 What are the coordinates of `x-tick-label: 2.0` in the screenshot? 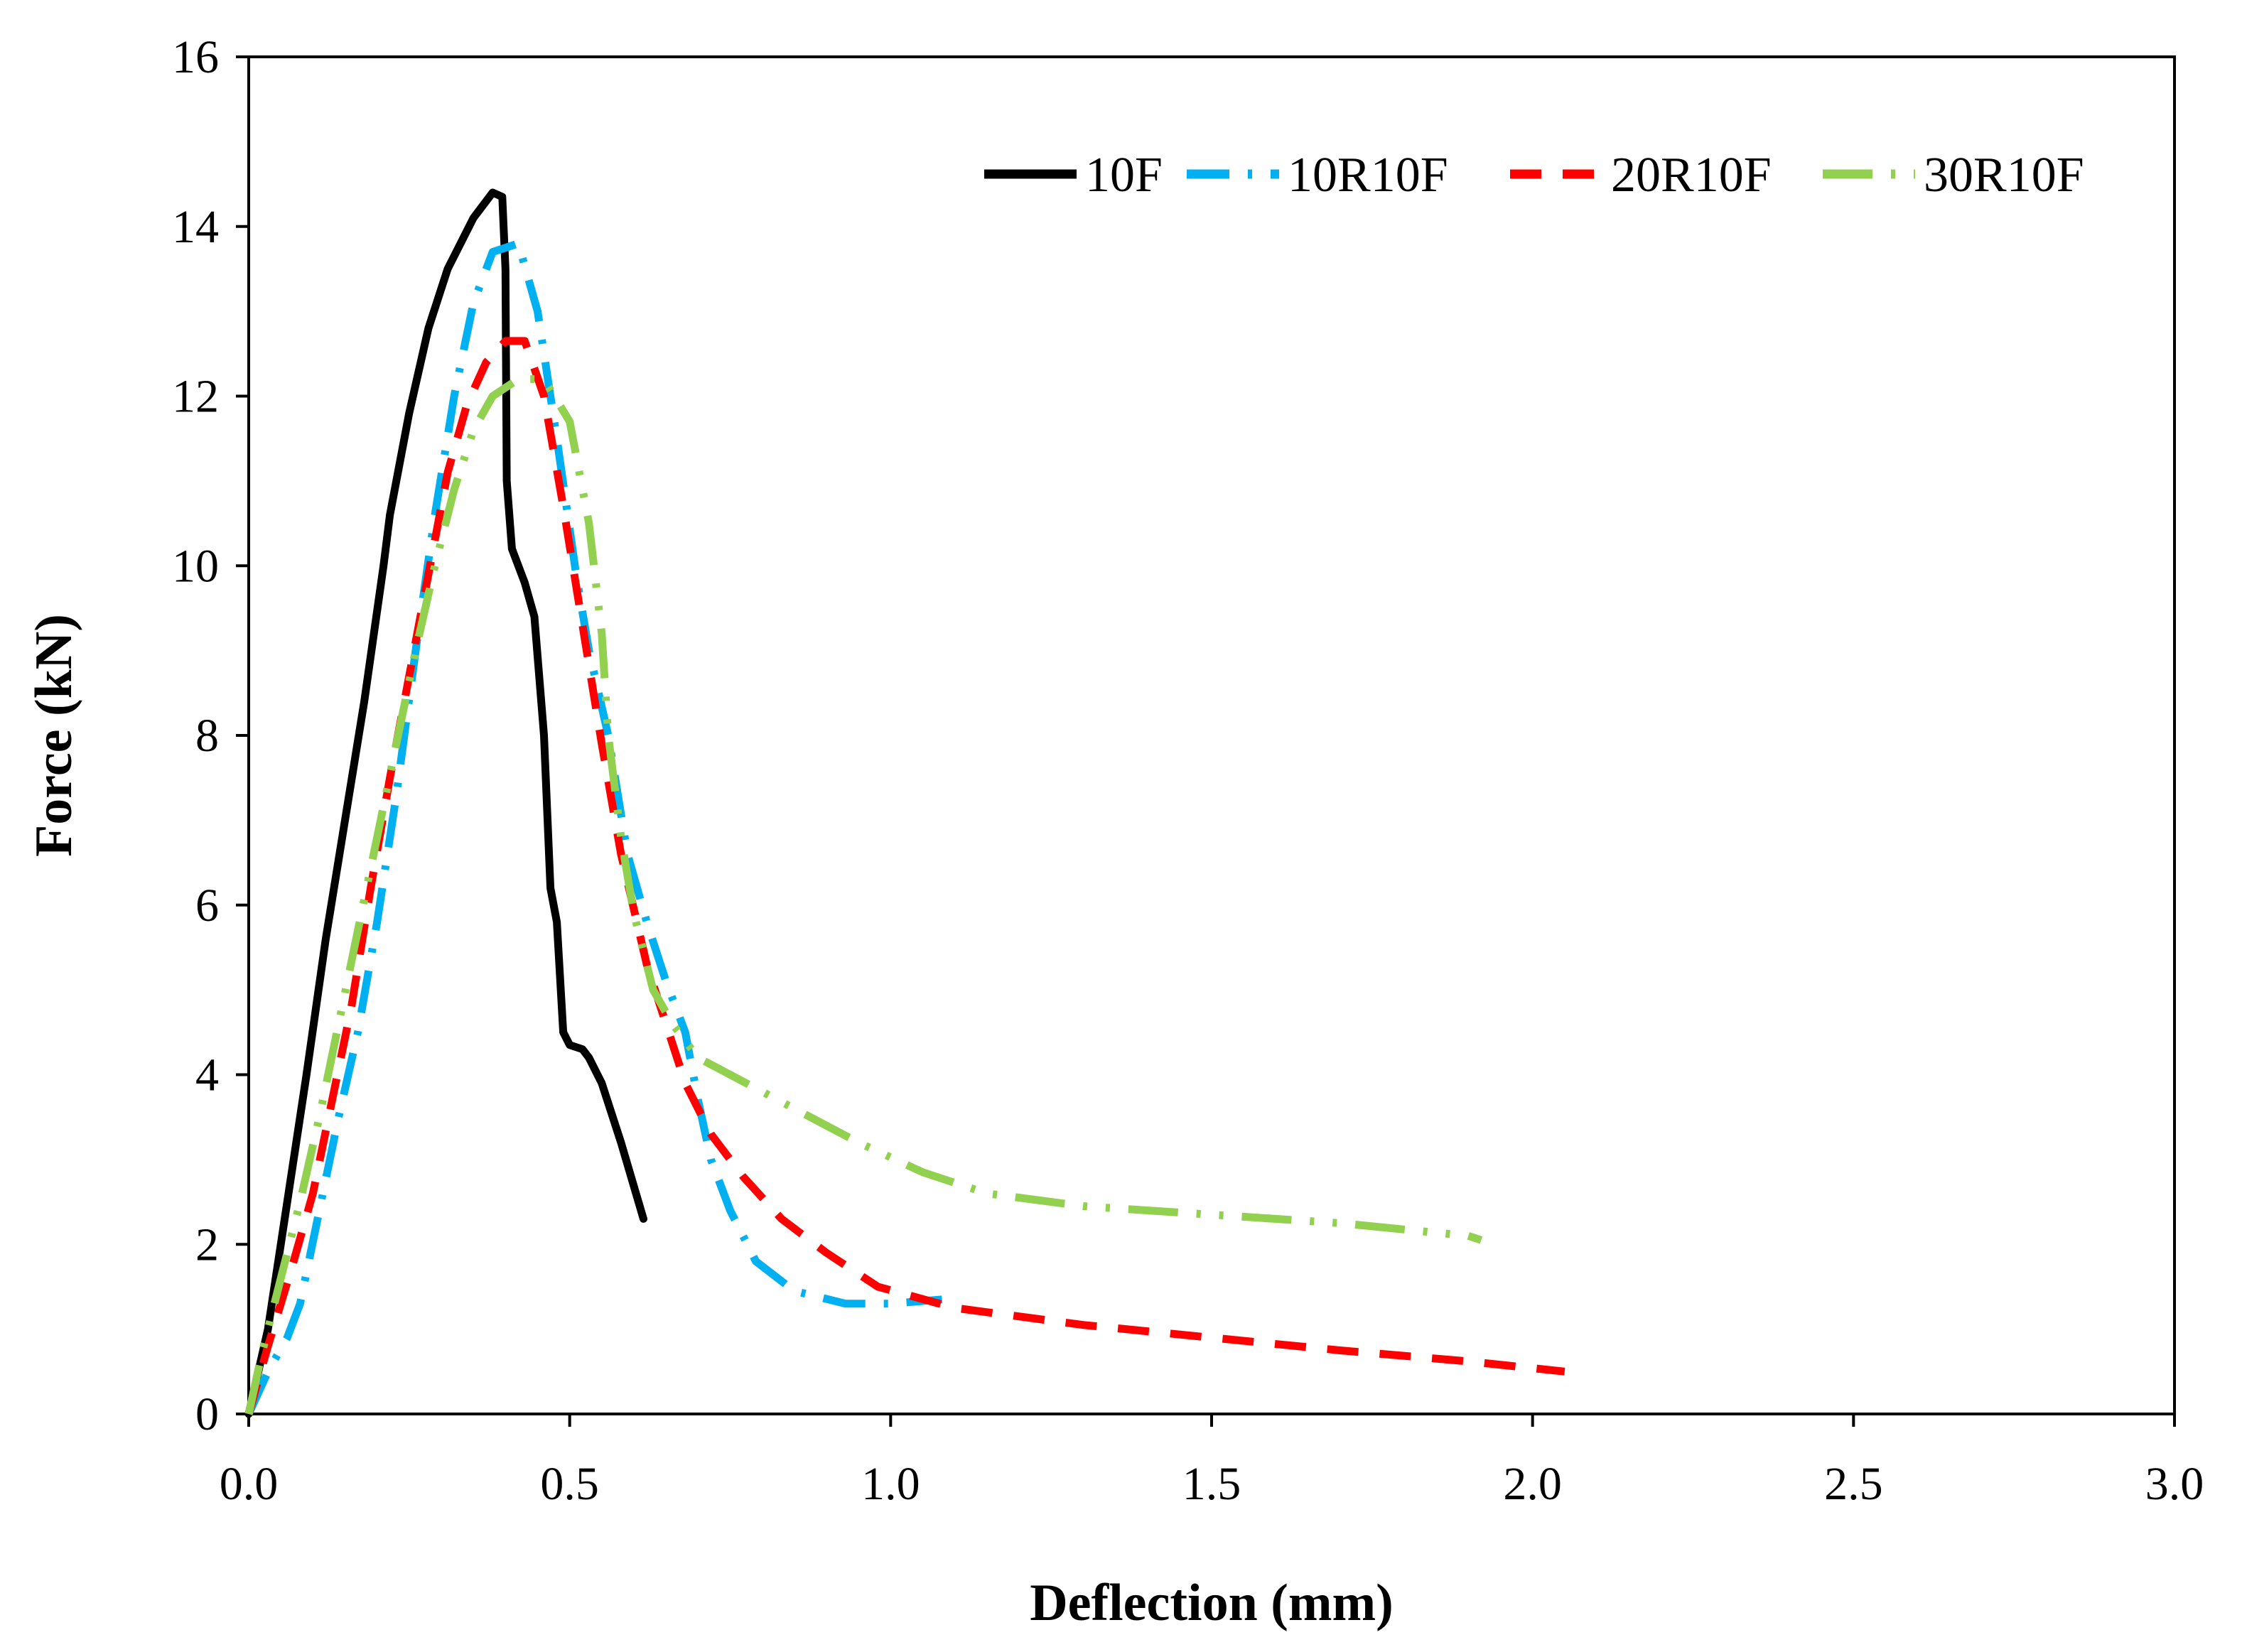 It's located at (1532, 1484).